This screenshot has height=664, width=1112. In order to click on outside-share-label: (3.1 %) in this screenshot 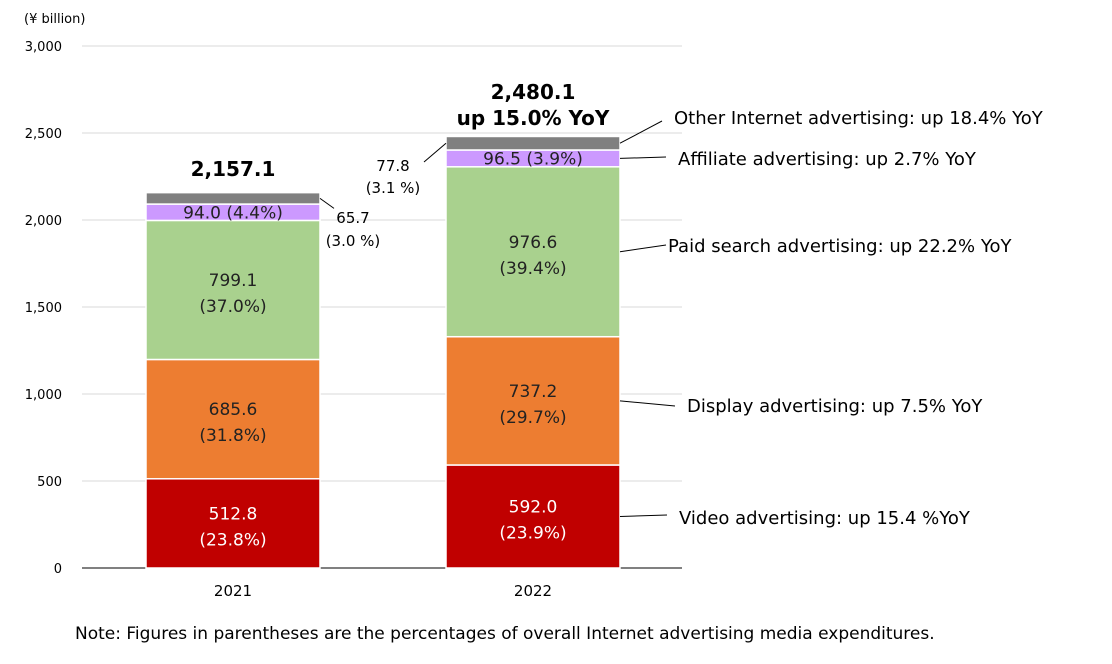, I will do `click(393, 188)`.